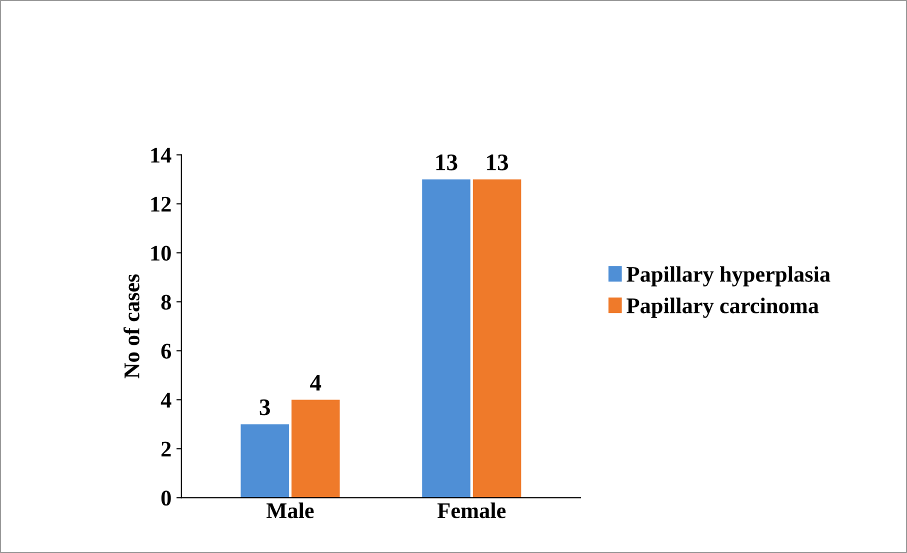  Describe the element at coordinates (471, 510) in the screenshot. I see `x-tick-label: Female` at that location.